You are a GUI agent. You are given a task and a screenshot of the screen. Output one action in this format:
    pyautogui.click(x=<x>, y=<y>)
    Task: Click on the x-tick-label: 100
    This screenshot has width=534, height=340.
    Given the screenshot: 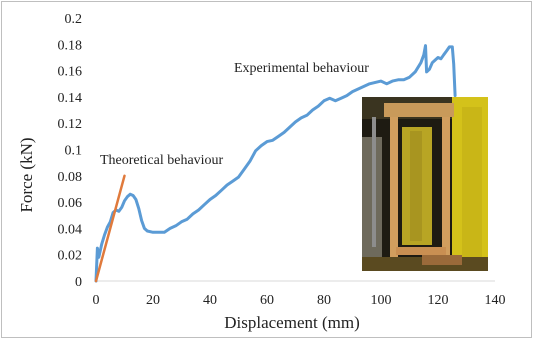 What is the action you would take?
    pyautogui.click(x=381, y=300)
    